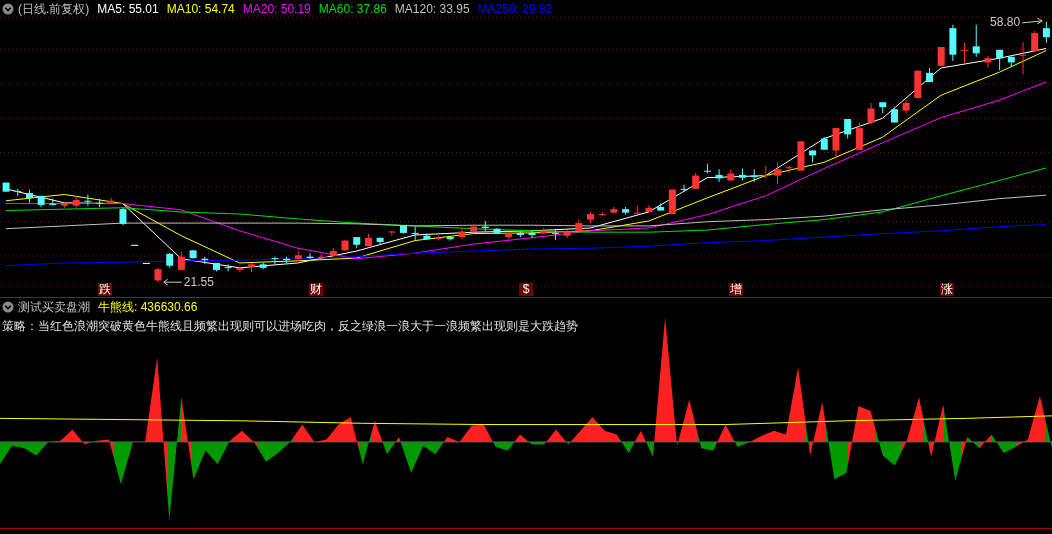 The height and width of the screenshot is (534, 1052). I want to click on text: MA60: 37.86, so click(352, 9).